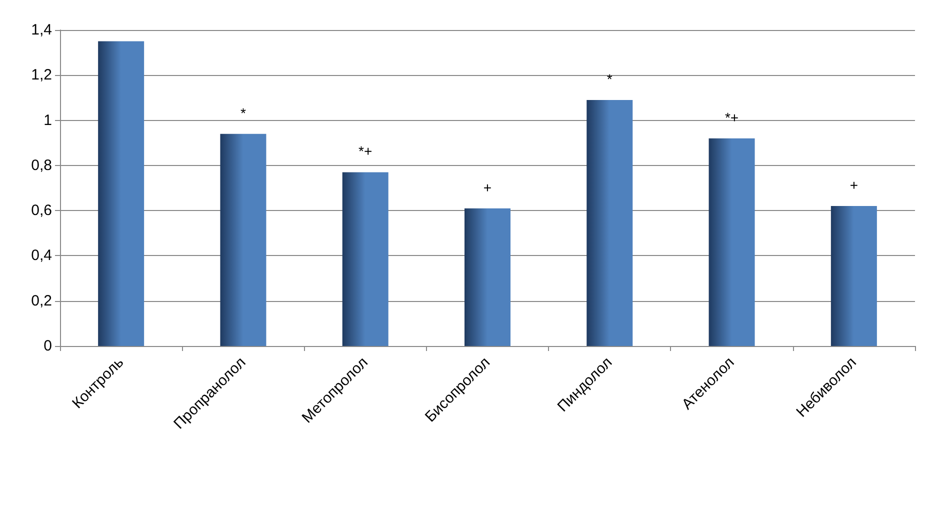  Describe the element at coordinates (41, 30) in the screenshot. I see `y-tick-label: 1,4` at that location.